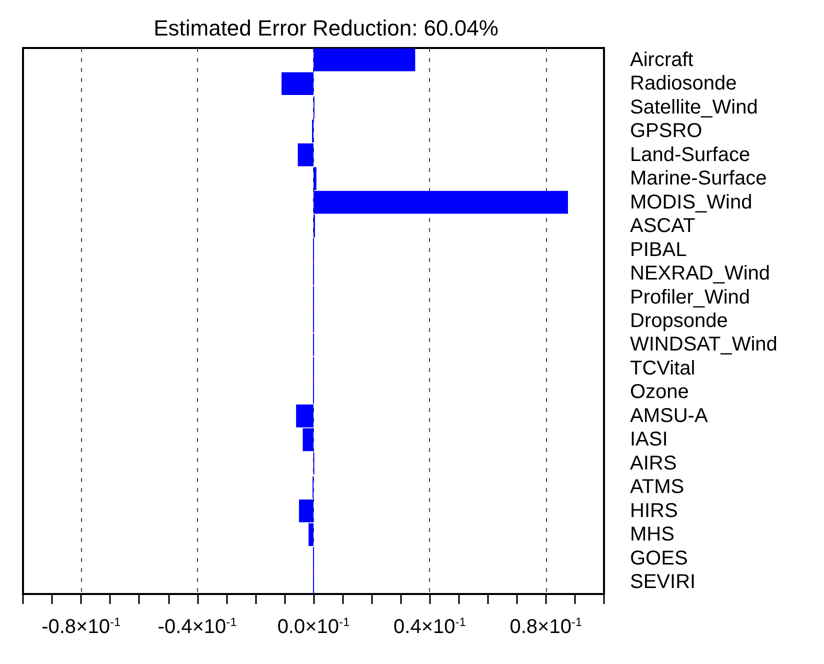  Describe the element at coordinates (326, 28) in the screenshot. I see `chart-title: Estimated Error Reduction: 60.04%` at that location.